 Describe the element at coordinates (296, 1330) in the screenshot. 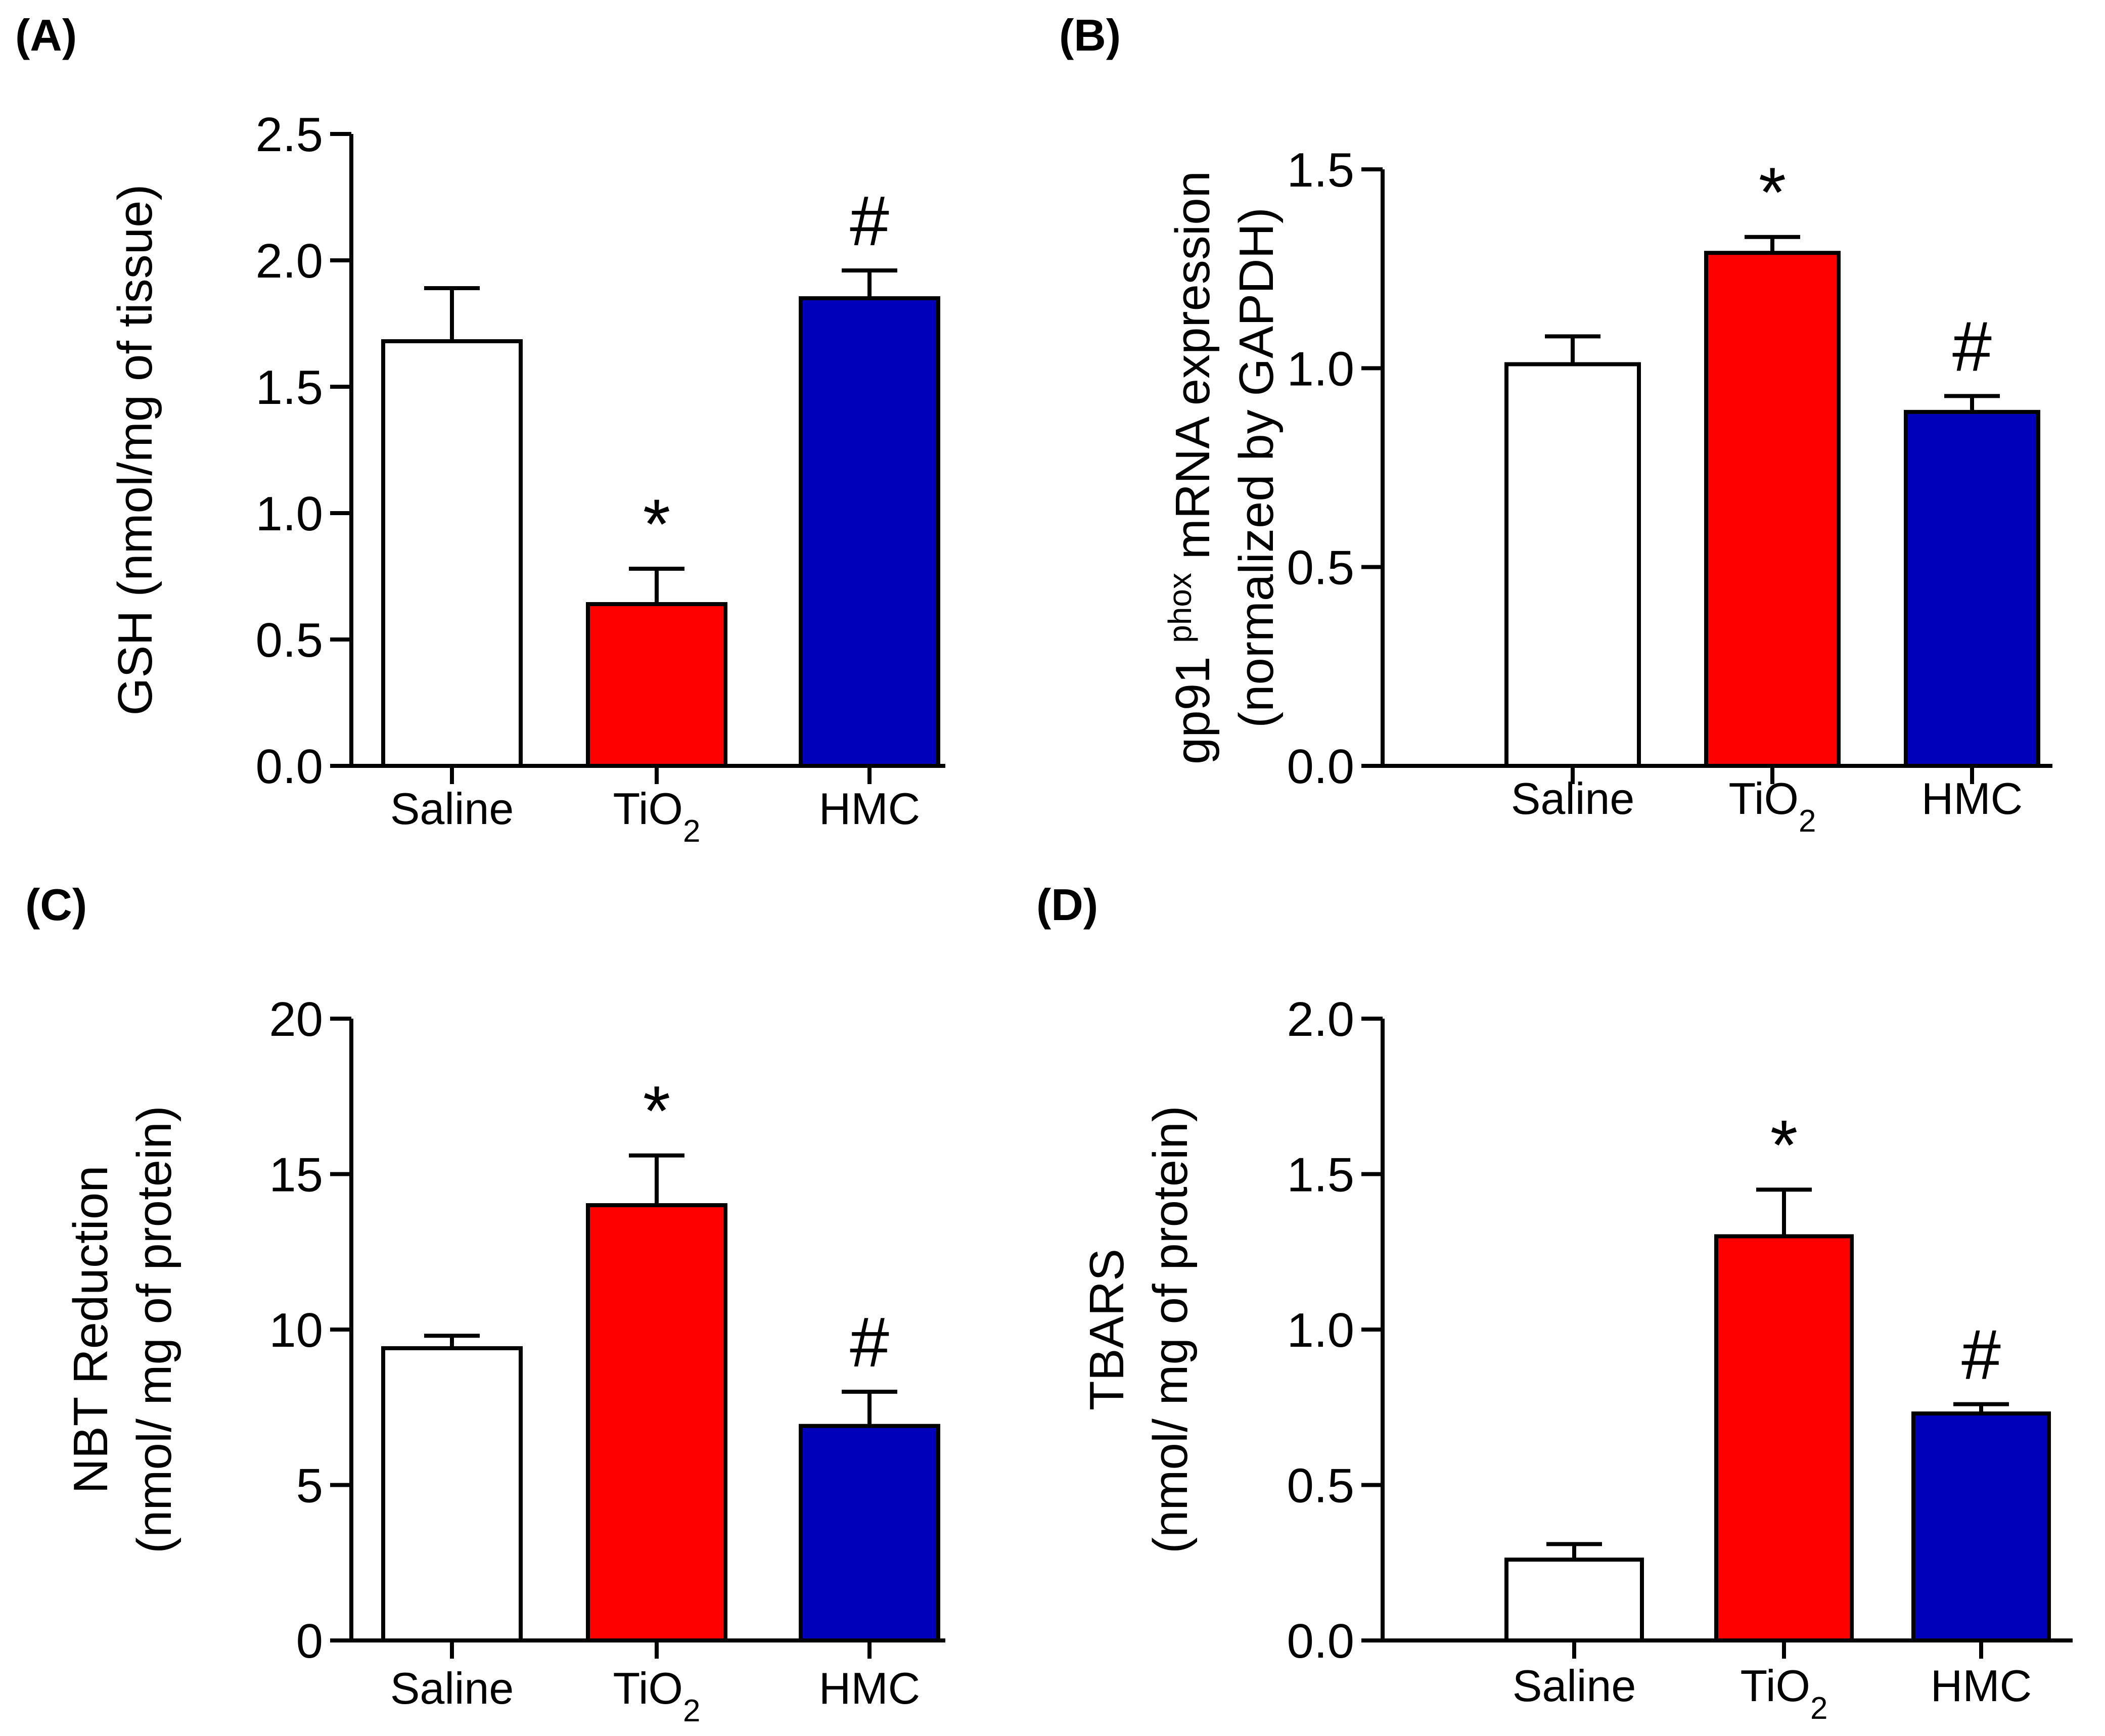

I see `y-tick-label: 10` at that location.